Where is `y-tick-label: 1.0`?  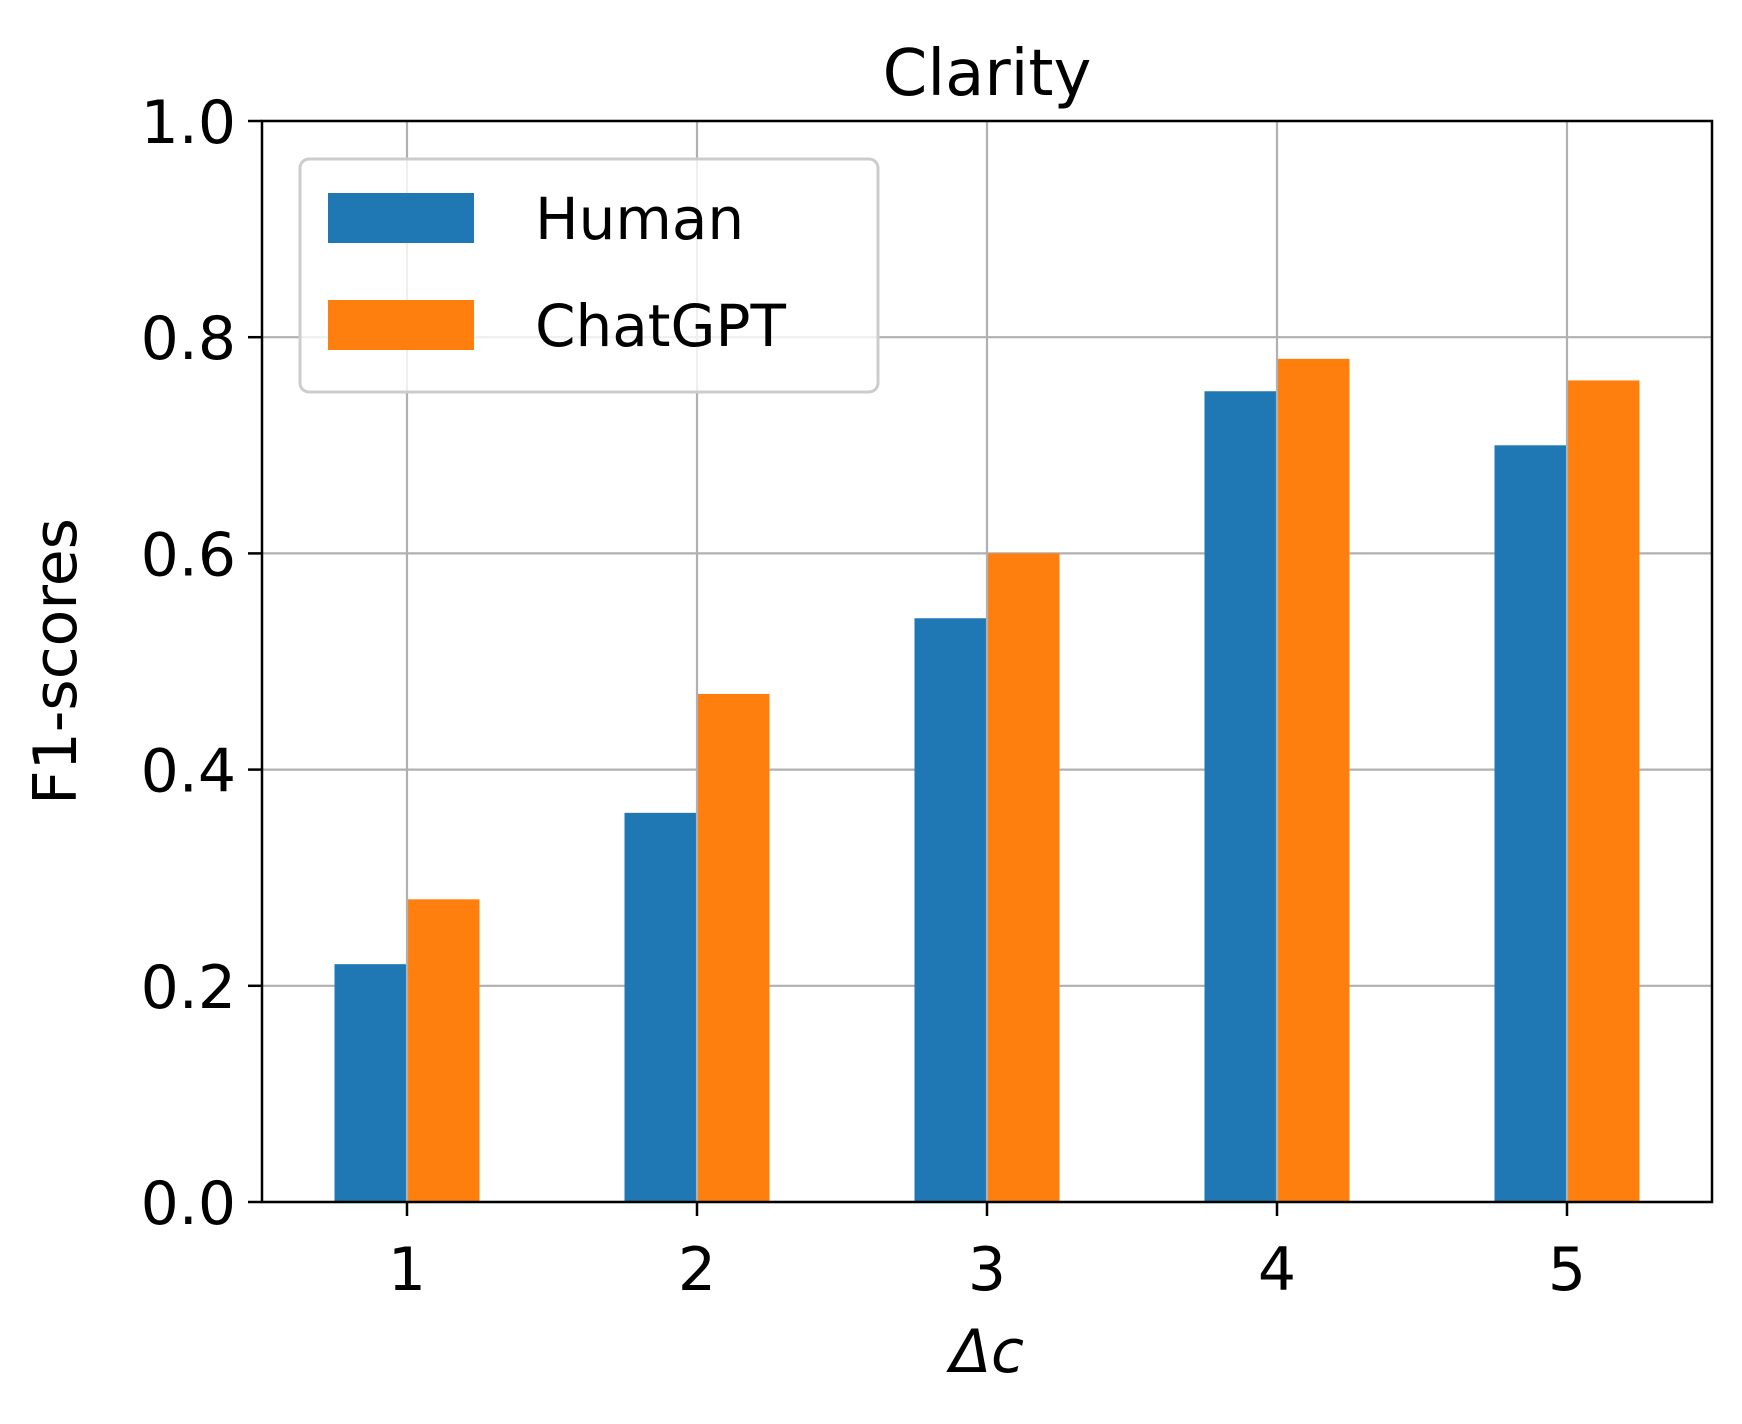
y-tick-label: 1.0 is located at coordinates (188, 123).